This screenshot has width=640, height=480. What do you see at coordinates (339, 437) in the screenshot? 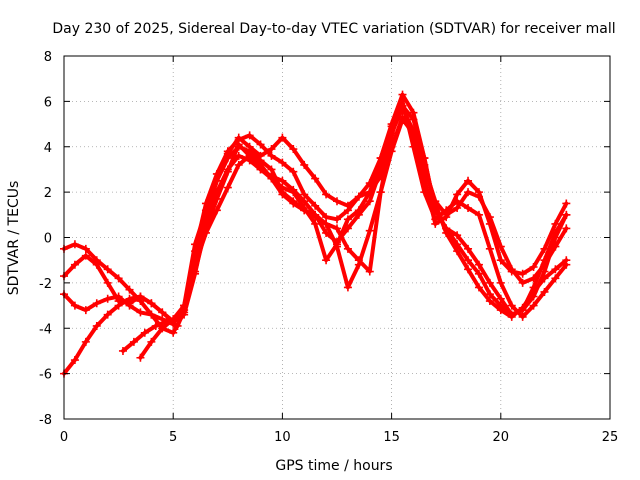
I see `x-axis-tick-labels: 0 5 10 15 20 25` at bounding box center [339, 437].